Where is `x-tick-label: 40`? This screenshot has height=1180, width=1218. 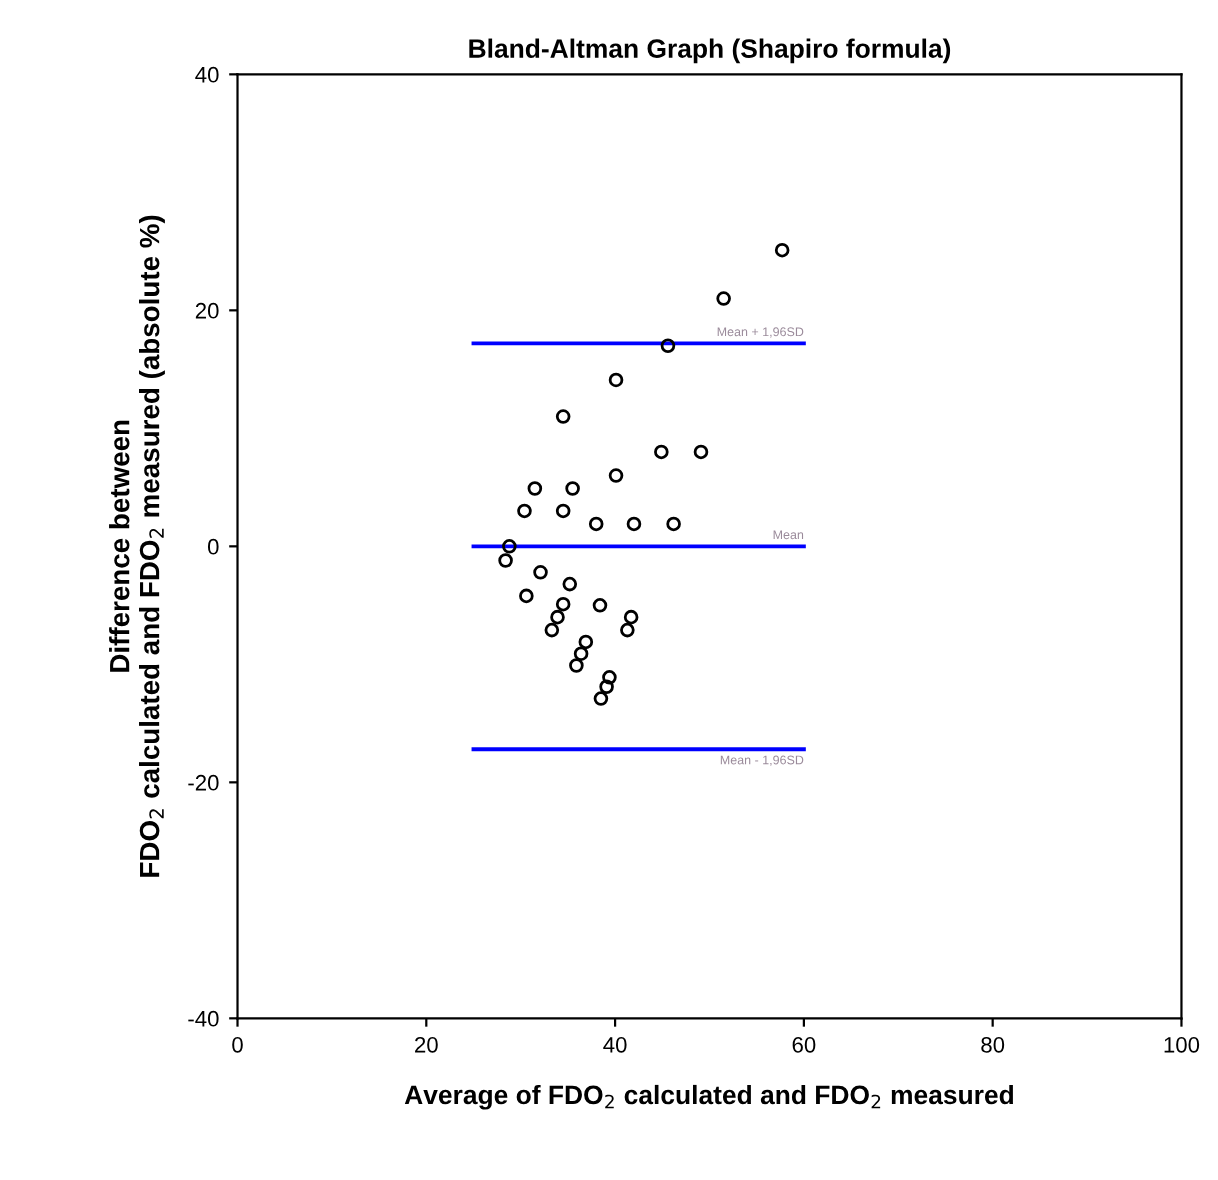 x-tick-label: 40 is located at coordinates (615, 1044).